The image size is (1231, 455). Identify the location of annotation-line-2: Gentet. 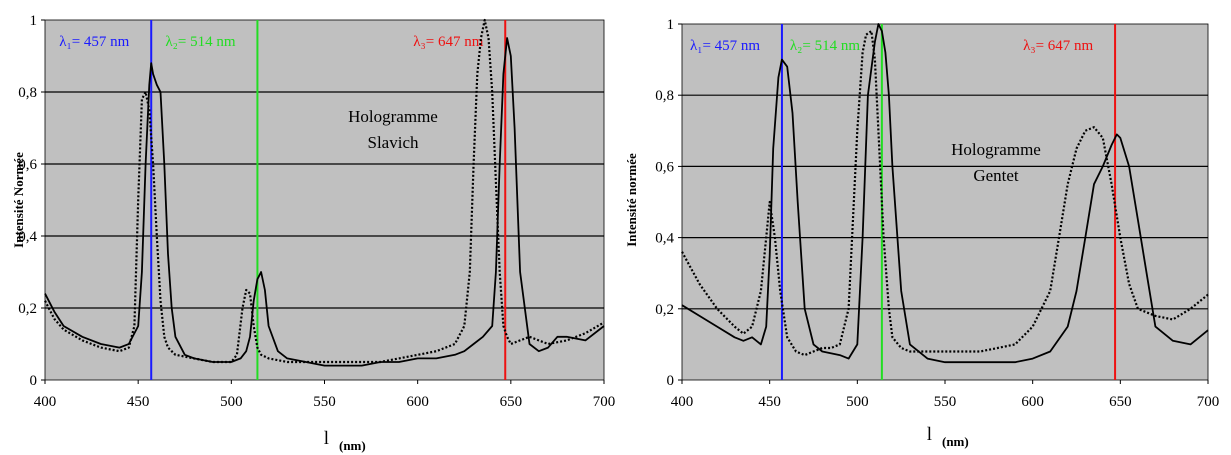
(996, 175).